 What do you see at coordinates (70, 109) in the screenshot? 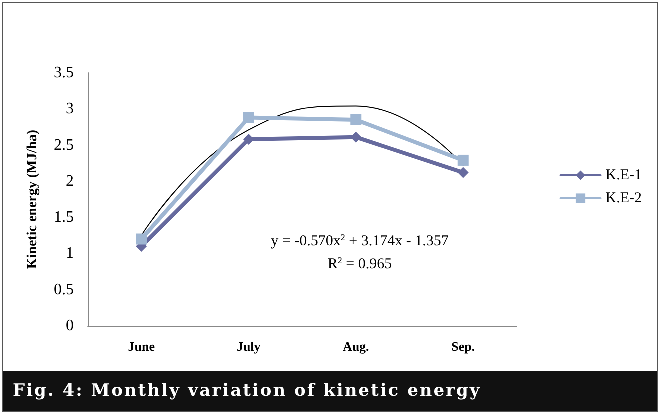
I see `y-tick-label: 3` at bounding box center [70, 109].